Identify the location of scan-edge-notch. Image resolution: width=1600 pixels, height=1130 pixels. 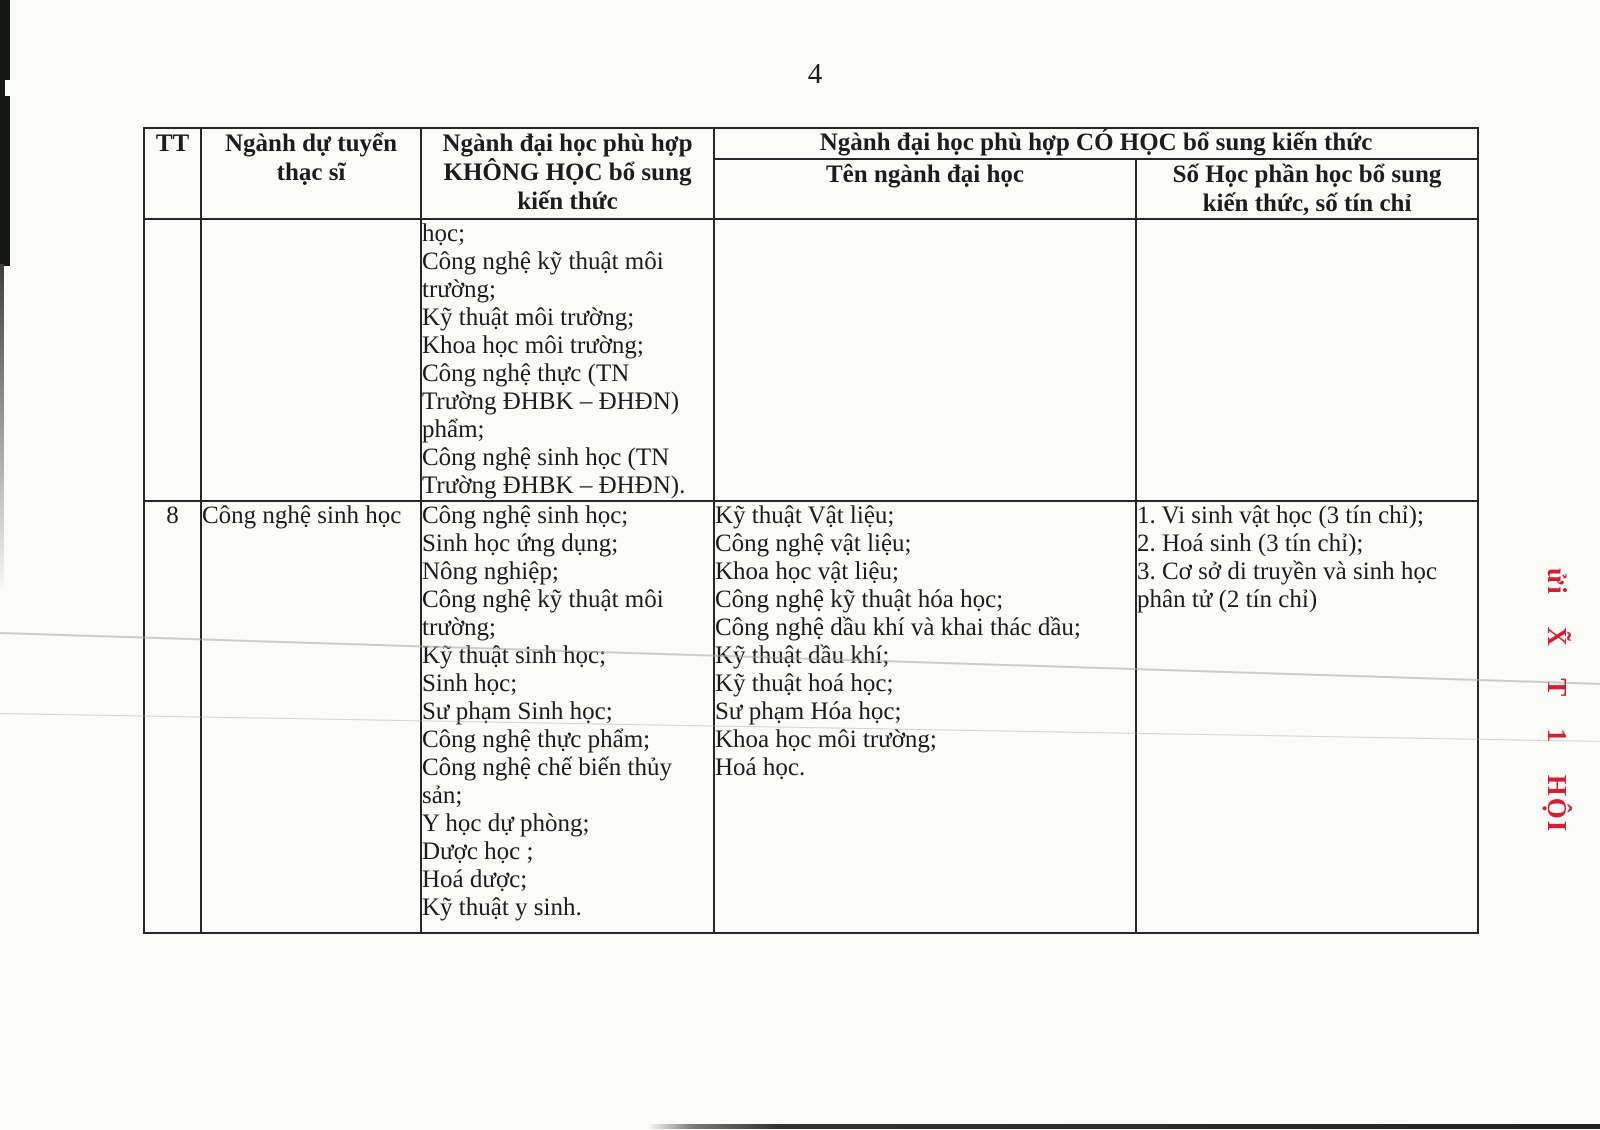
(7, 88).